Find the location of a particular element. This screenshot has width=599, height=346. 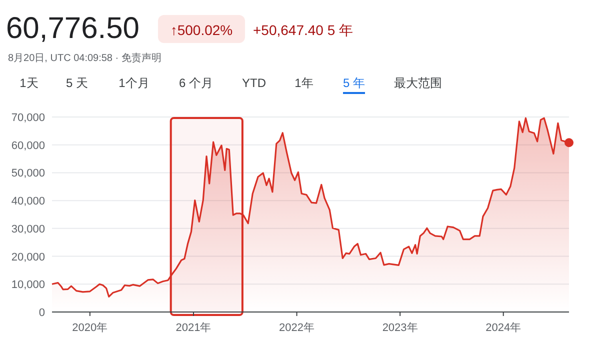

text: ↑500.02% is located at coordinates (201, 30).